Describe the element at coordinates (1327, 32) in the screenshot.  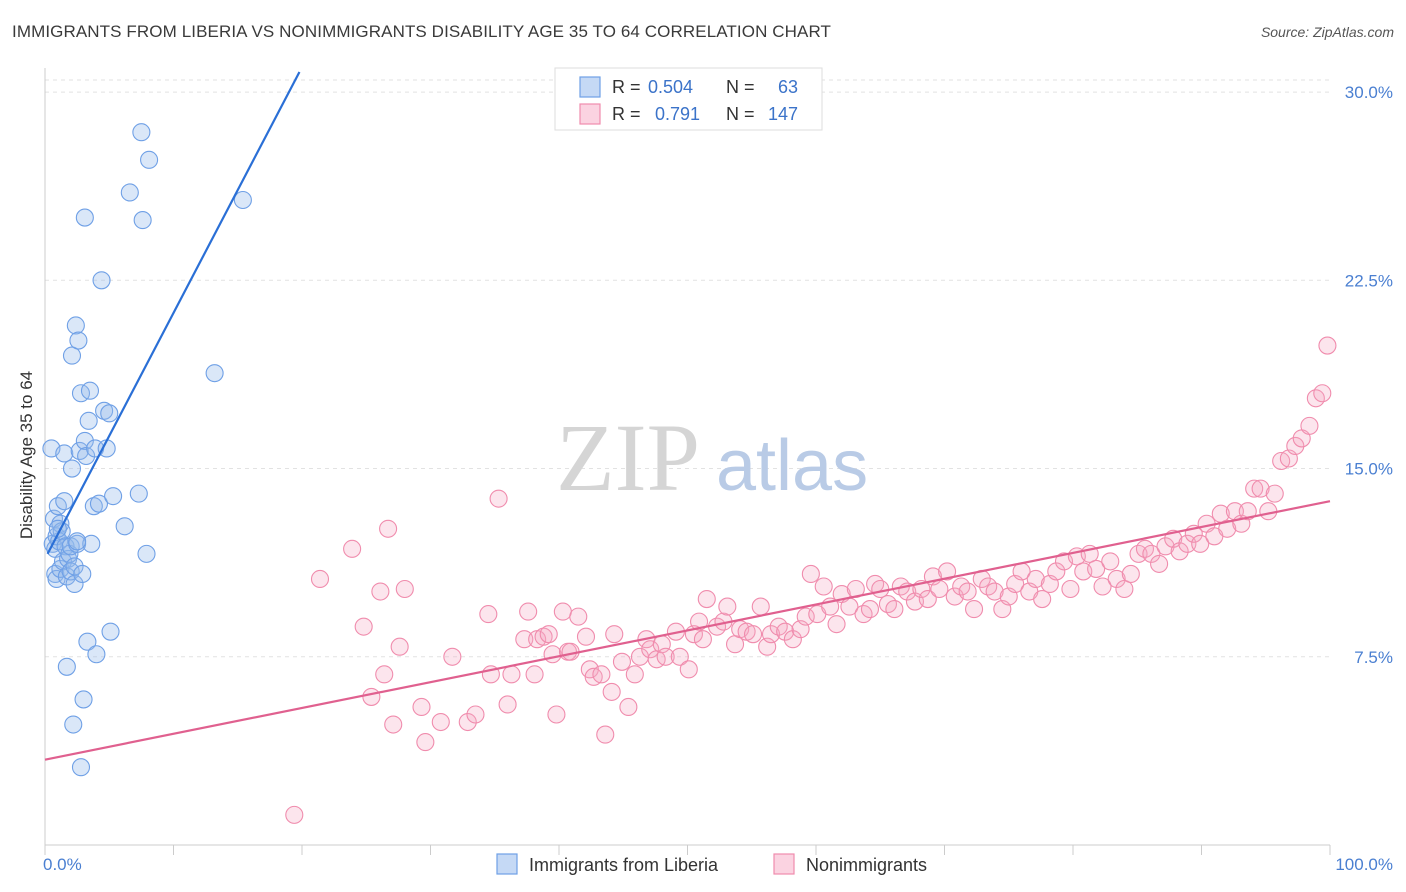
I see `source-credit: Source: ZipAtlas.com` at that location.